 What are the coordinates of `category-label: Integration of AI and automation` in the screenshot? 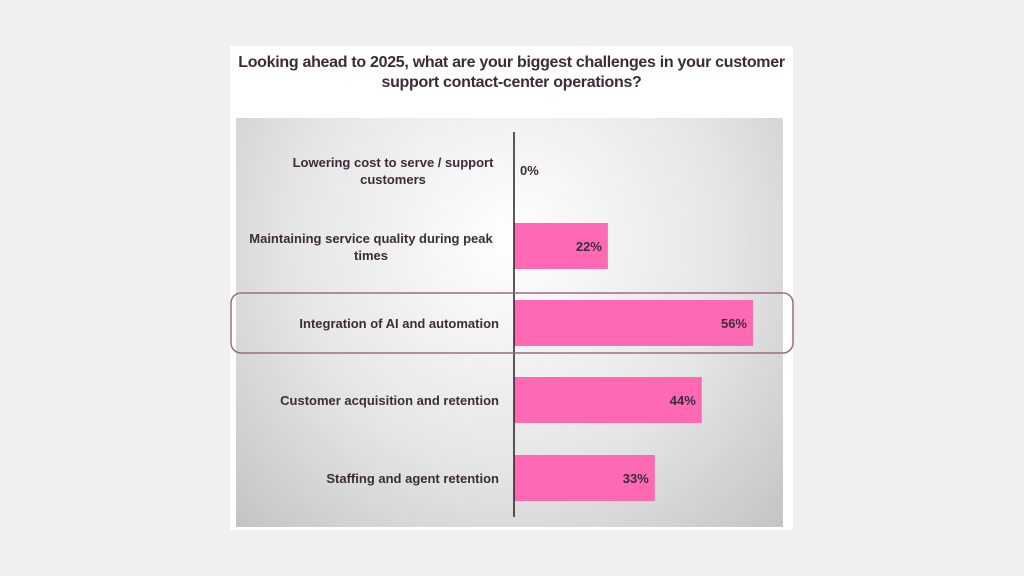 It's located at (399, 323).